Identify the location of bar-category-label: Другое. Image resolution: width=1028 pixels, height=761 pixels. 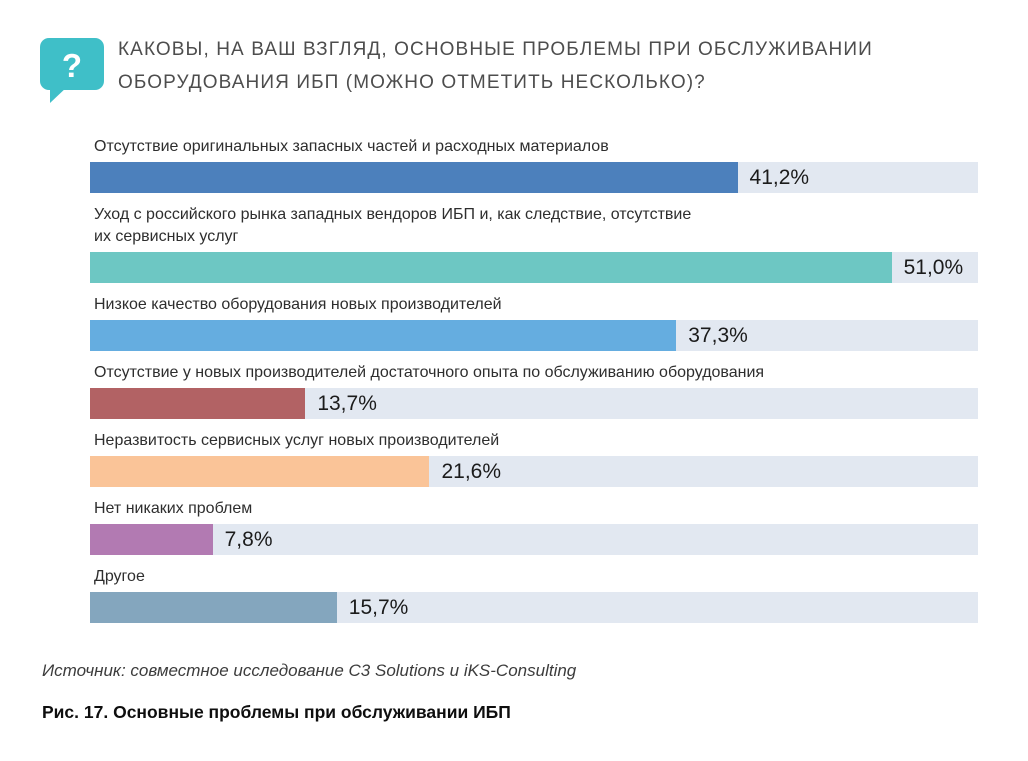
(119, 576).